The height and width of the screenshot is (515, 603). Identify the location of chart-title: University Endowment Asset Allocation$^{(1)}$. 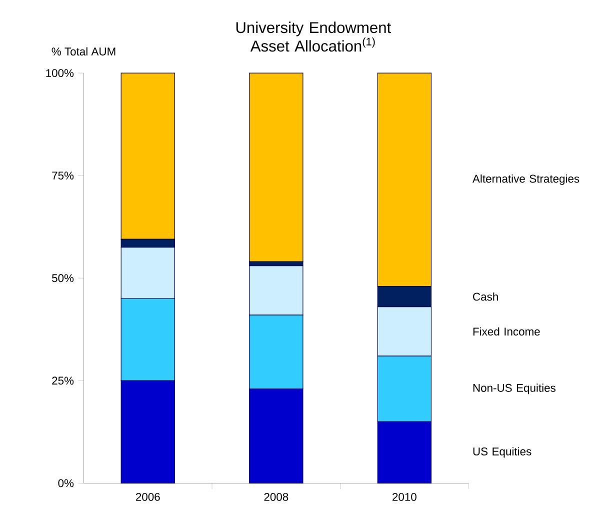
(313, 37).